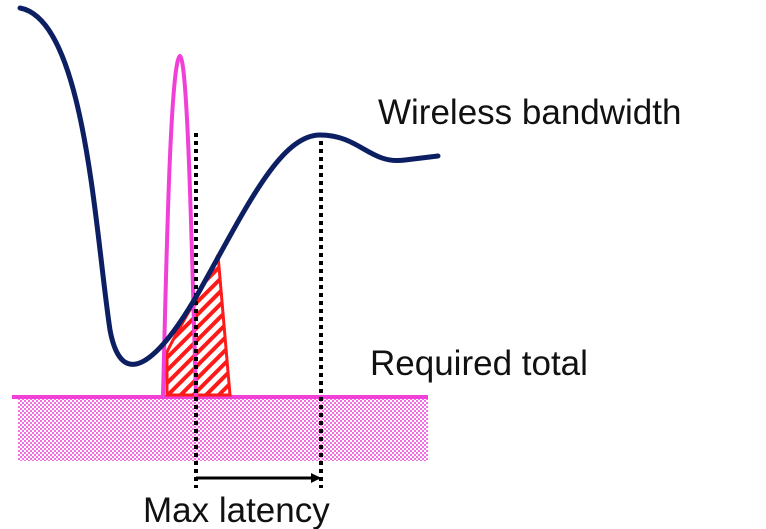 The width and height of the screenshot is (766, 529). I want to click on max-latency-label: Max latency, so click(236, 510).